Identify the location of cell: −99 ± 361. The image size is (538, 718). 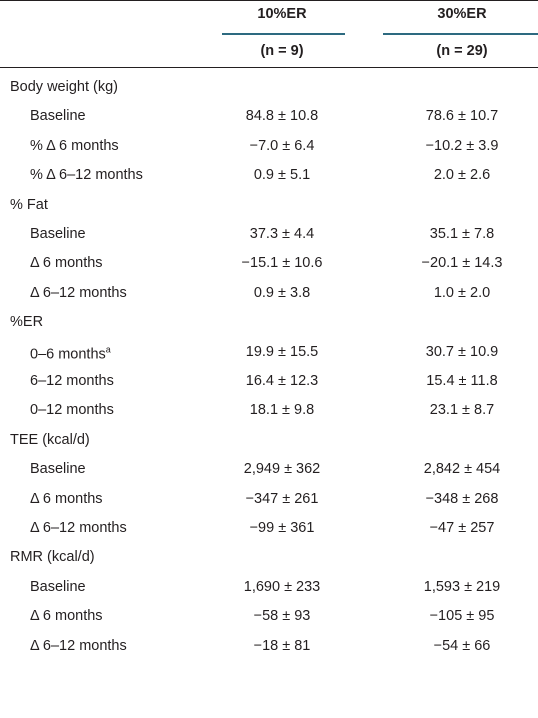
(282, 528).